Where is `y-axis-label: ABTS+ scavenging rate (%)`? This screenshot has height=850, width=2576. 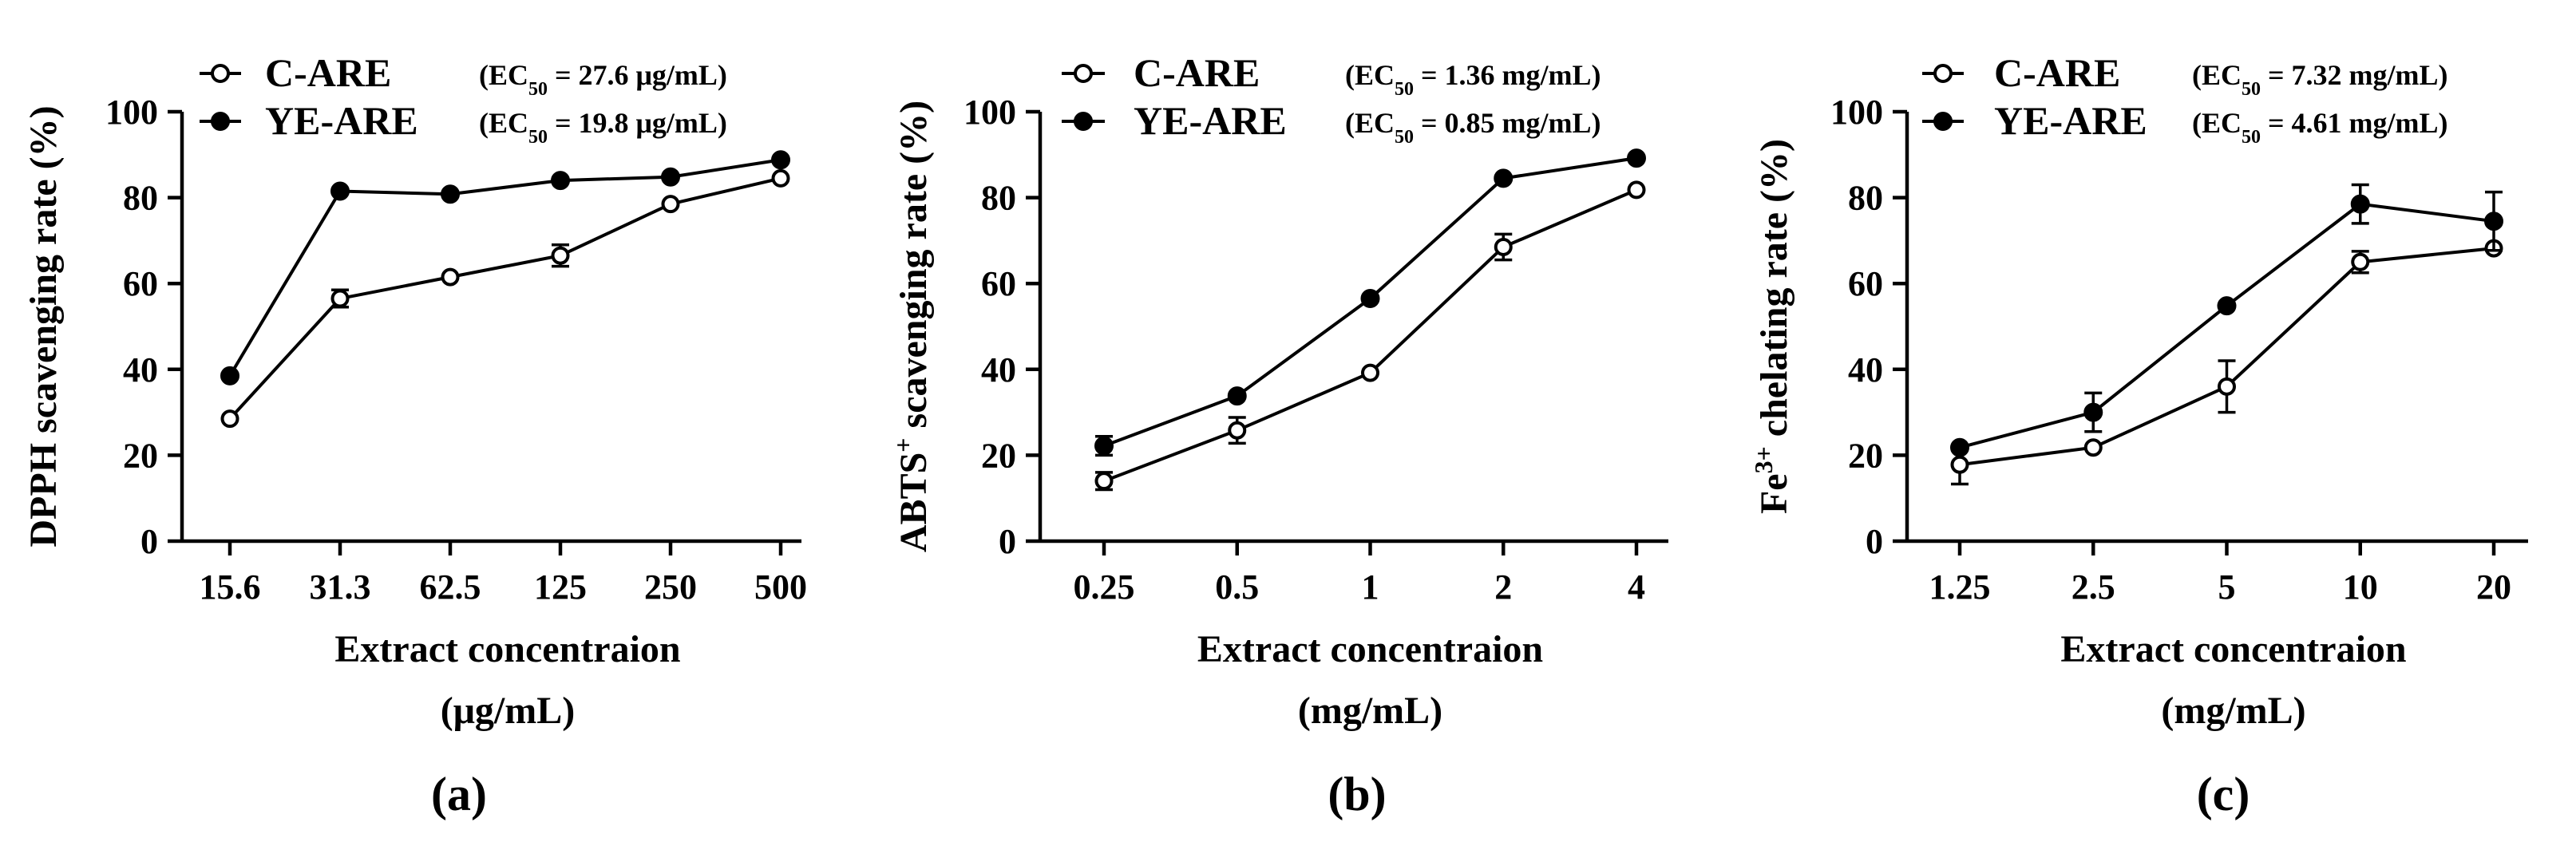
y-axis-label: ABTS+ scavenging rate (%) is located at coordinates (911, 326).